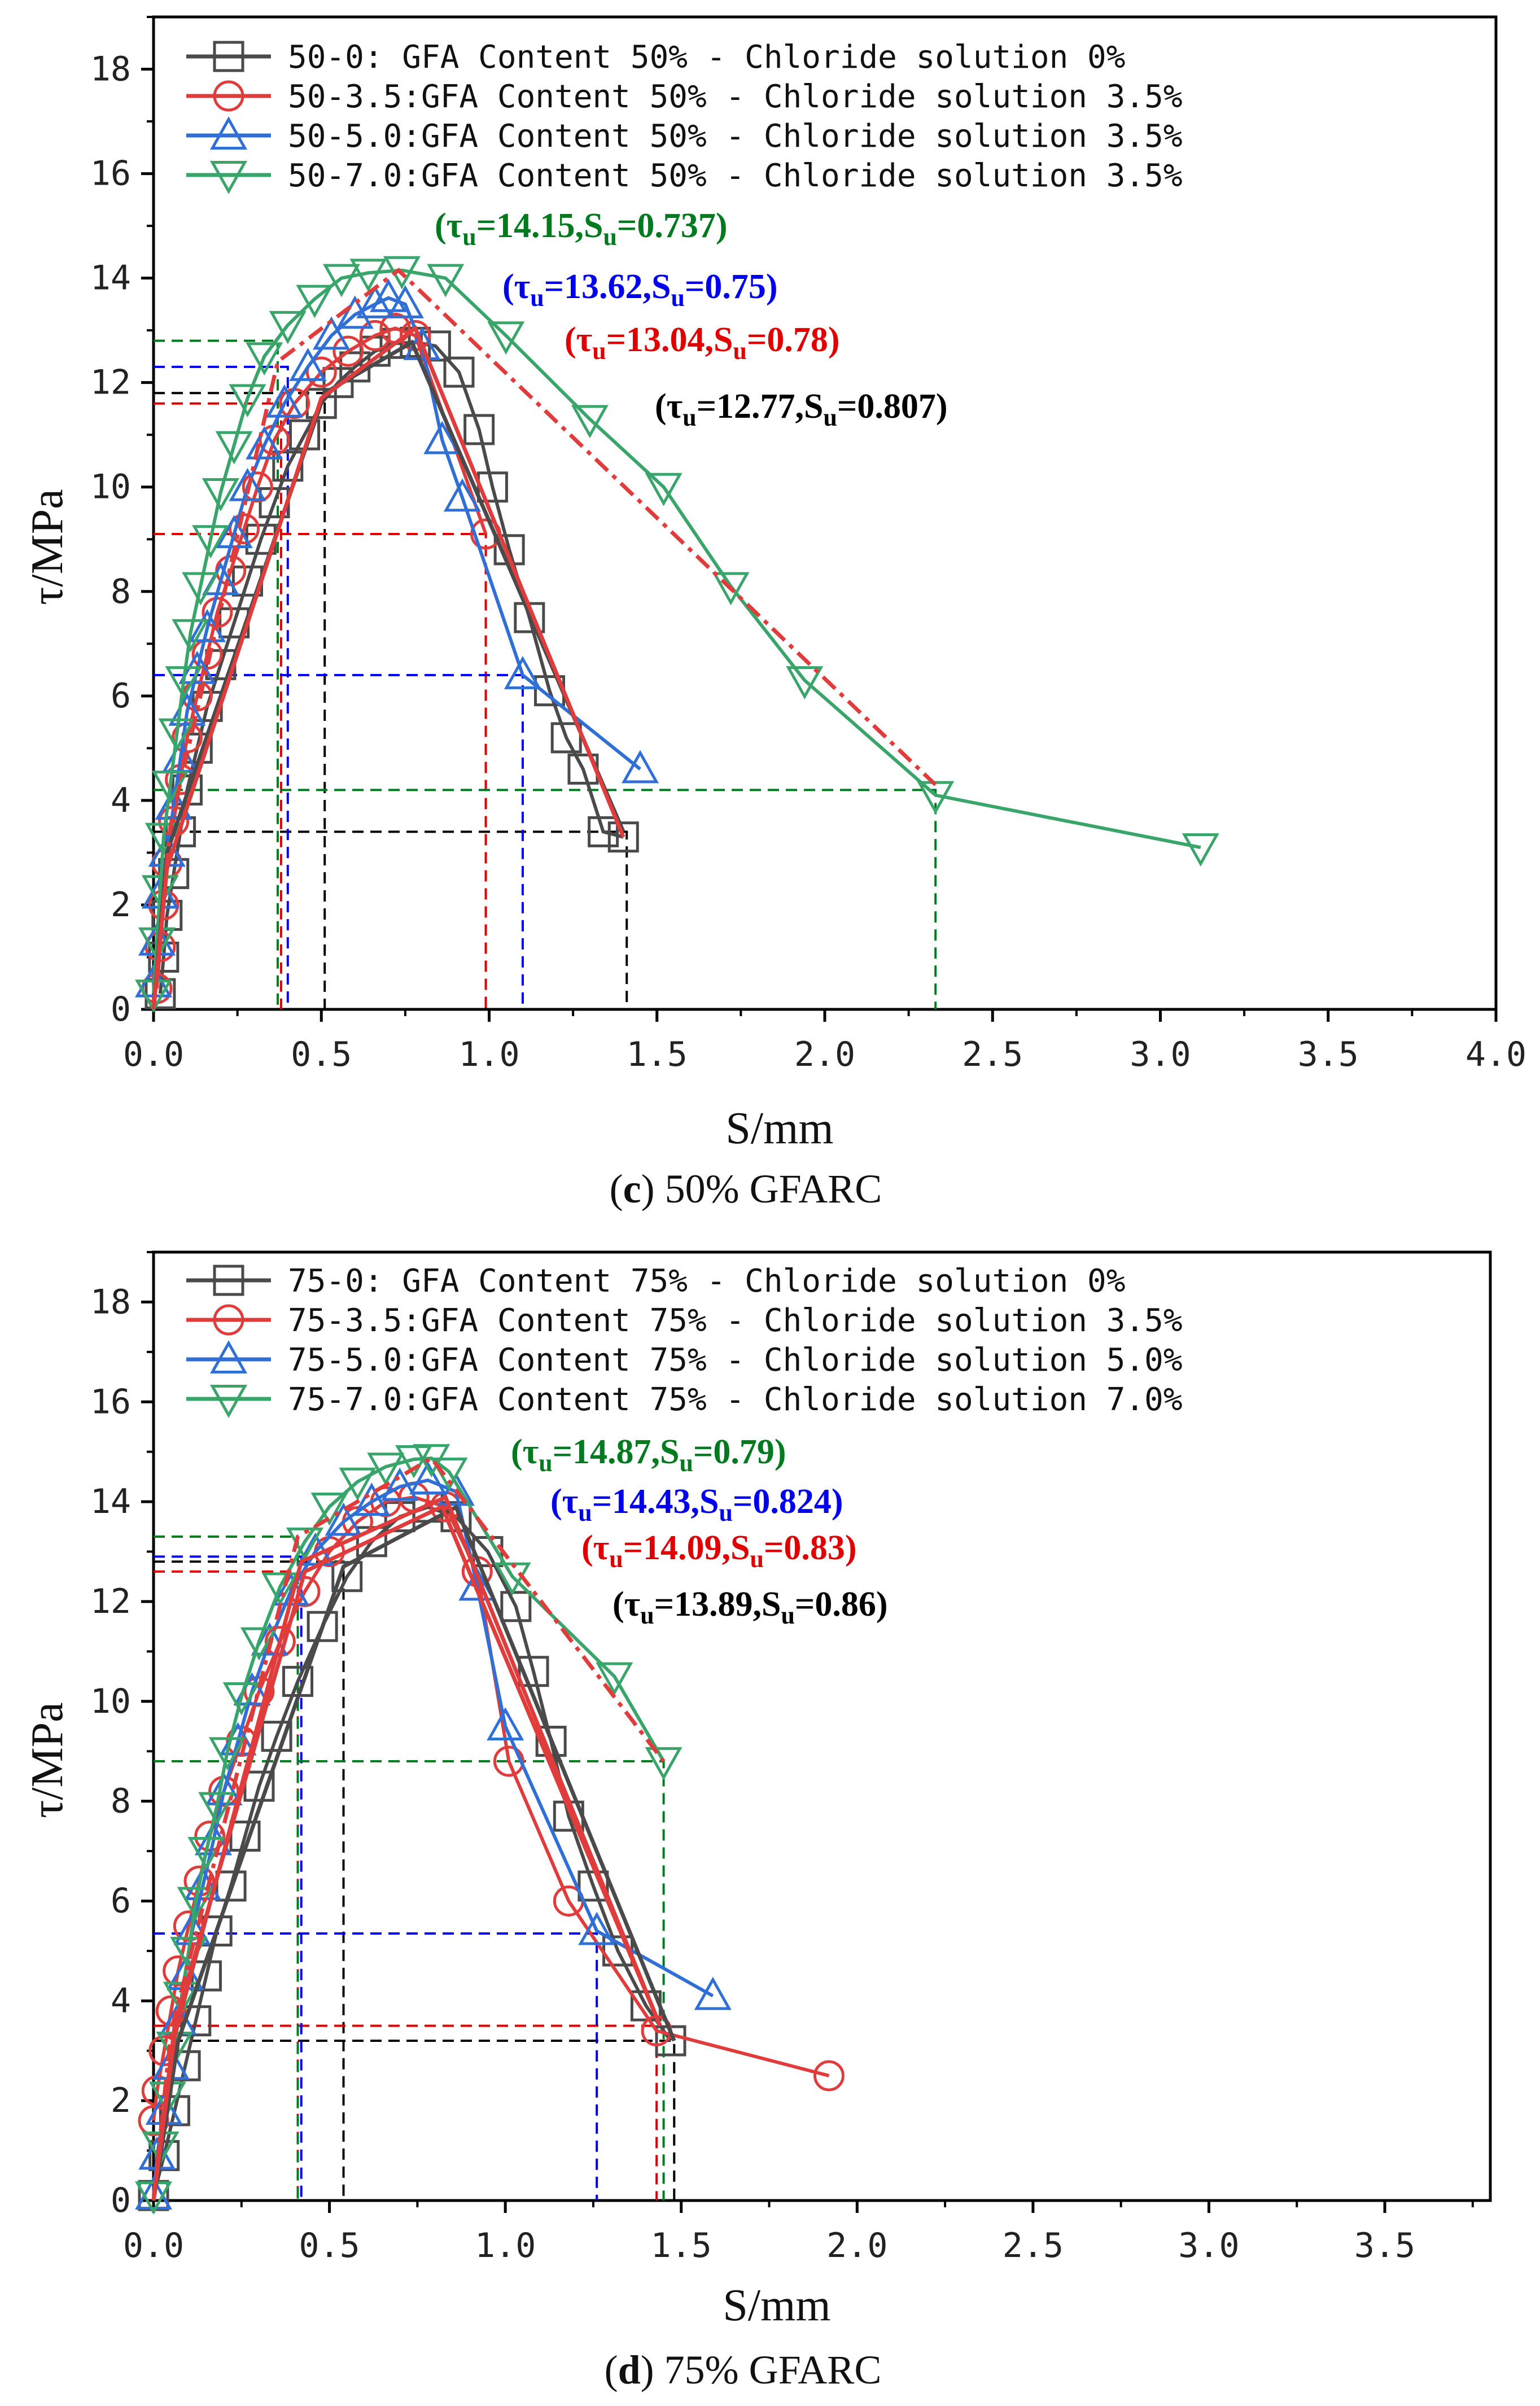 The image size is (1540, 2406). I want to click on figure-caption: (d) 75% GFARC, so click(743, 2369).